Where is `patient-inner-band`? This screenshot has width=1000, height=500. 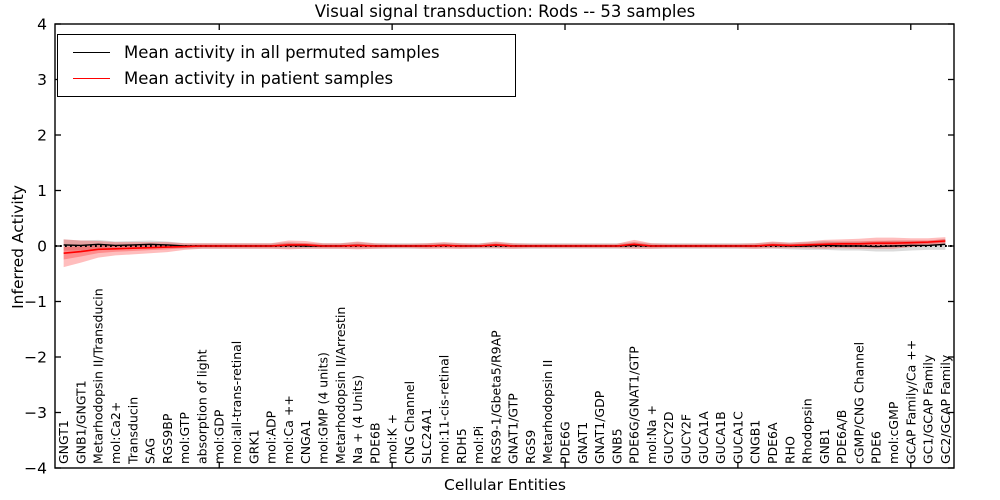 patient-inner-band is located at coordinates (504, 249).